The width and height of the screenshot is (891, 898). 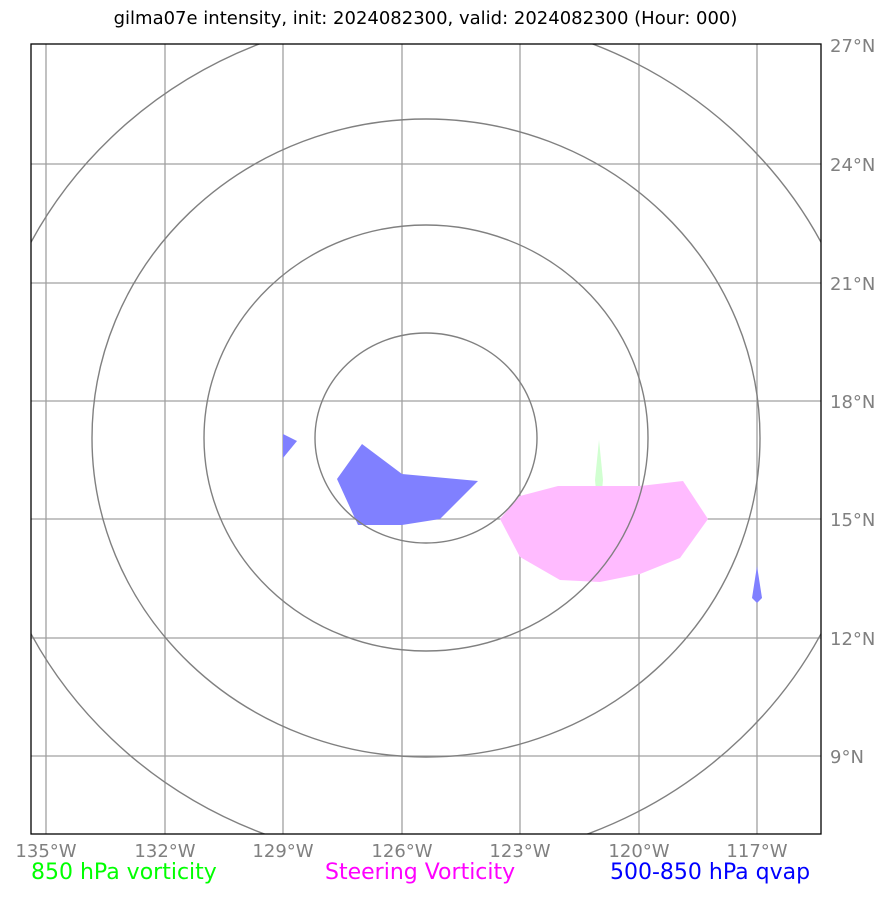 What do you see at coordinates (604, 531) in the screenshot?
I see `steering-vorticity-region` at bounding box center [604, 531].